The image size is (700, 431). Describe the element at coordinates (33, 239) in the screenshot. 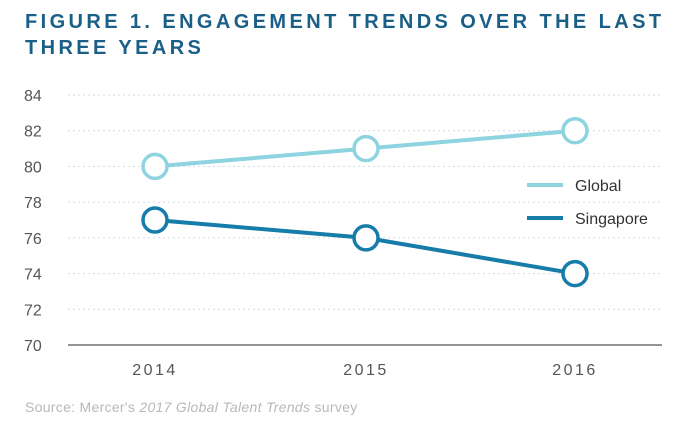

I see `y-tick-label: 76` at that location.